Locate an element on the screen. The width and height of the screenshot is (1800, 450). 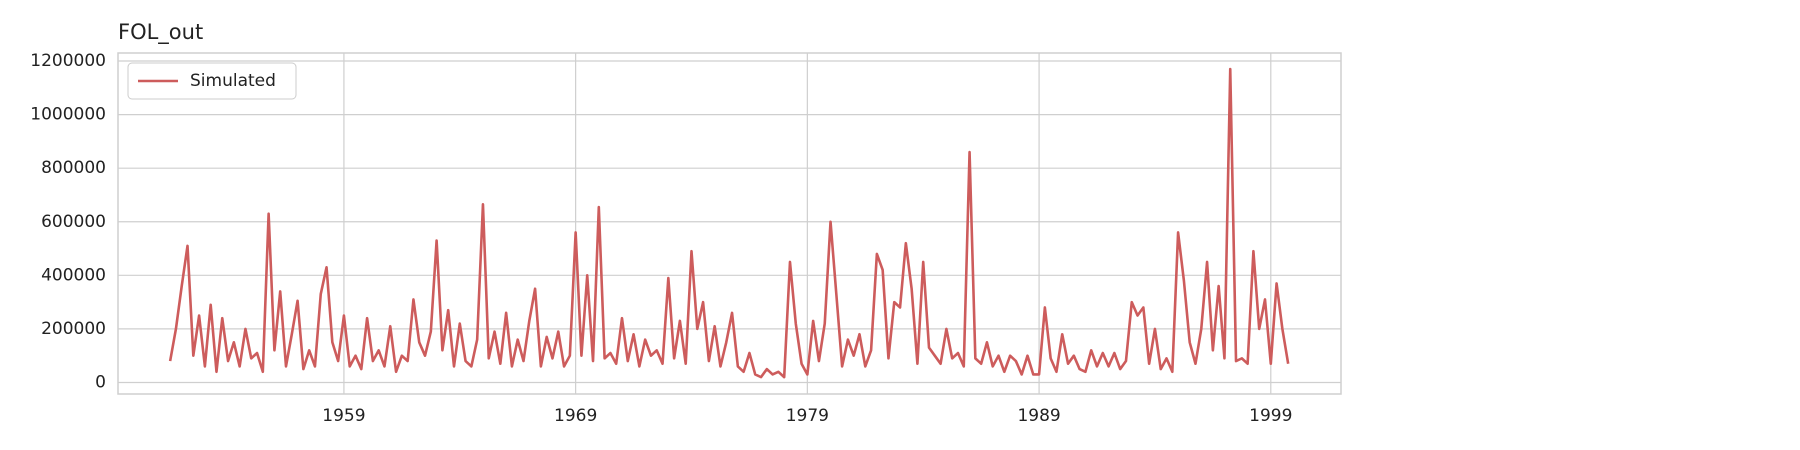
x-tick-label: 1999 is located at coordinates (1270, 416).